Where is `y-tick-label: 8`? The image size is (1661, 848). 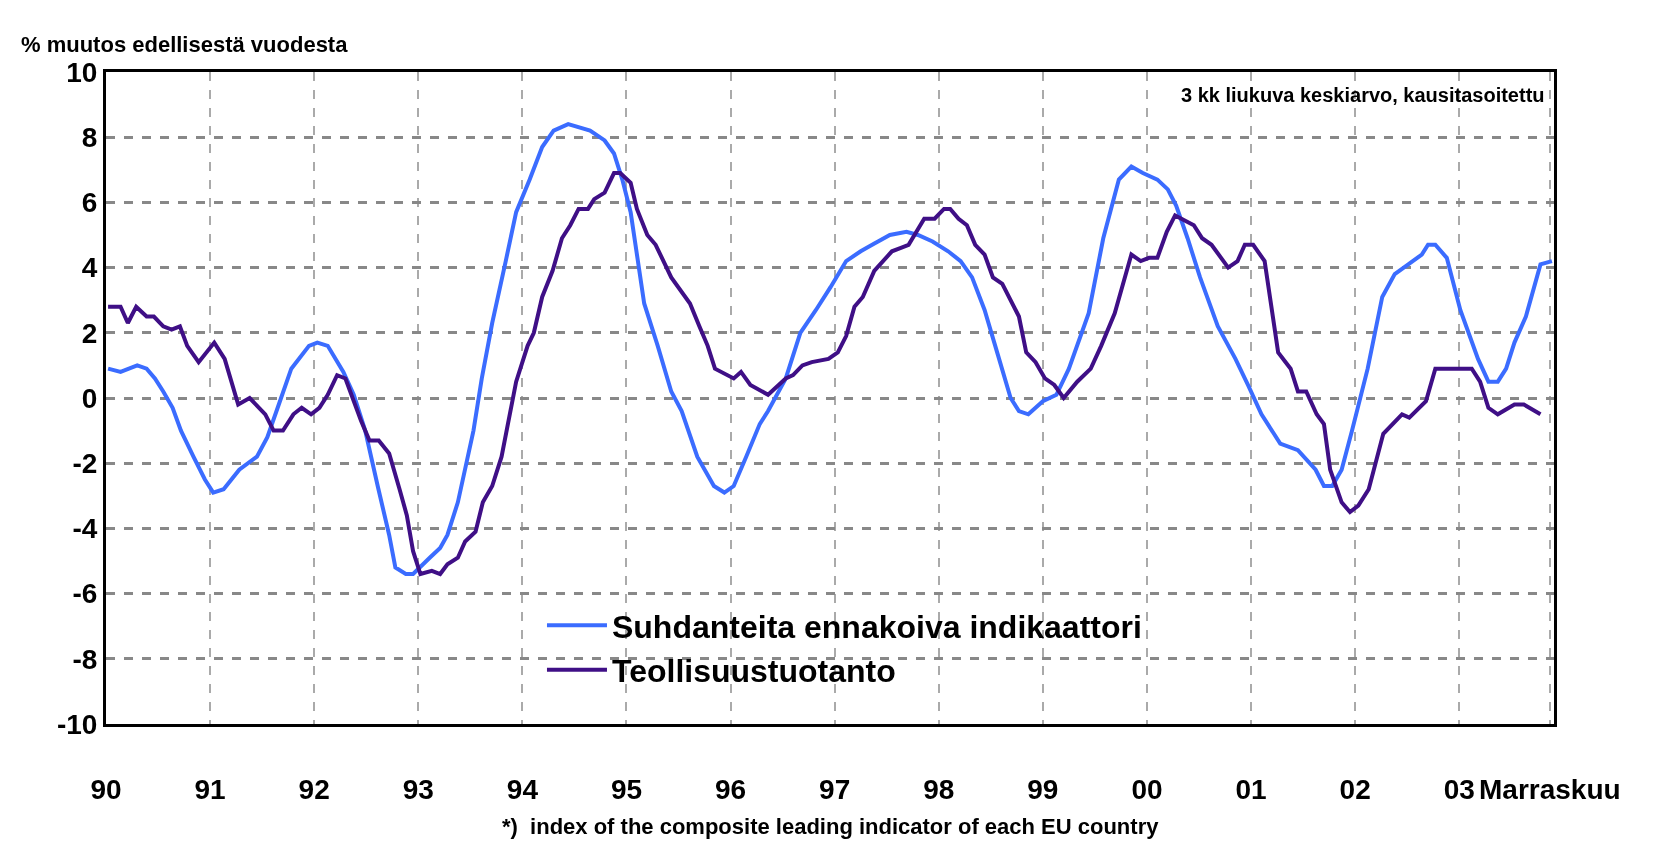 y-tick-label: 8 is located at coordinates (89, 137).